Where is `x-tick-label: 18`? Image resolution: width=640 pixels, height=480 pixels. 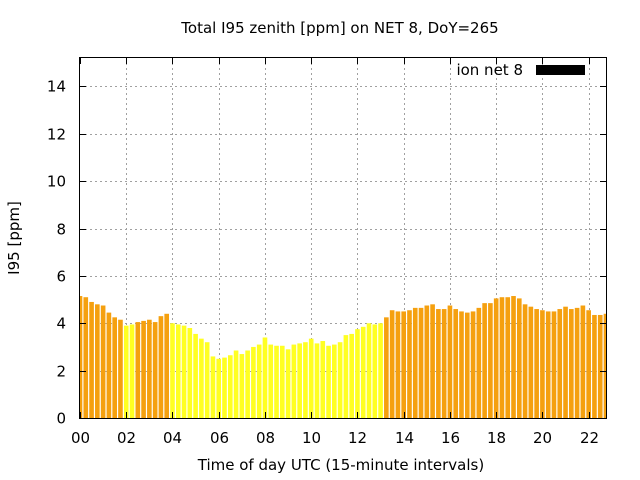 x-tick-label: 18 is located at coordinates (496, 438).